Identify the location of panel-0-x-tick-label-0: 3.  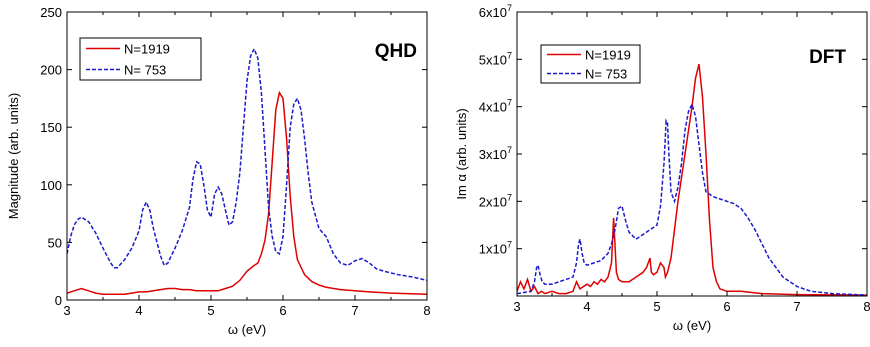
(66, 310).